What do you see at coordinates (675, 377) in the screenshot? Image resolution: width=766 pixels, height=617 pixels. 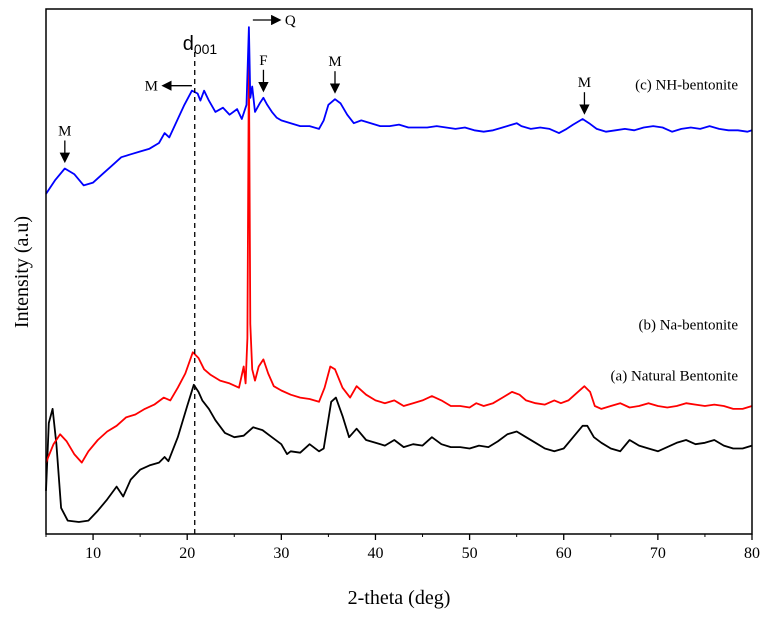 I see `series-label: (a) Natural Bentonite` at bounding box center [675, 377].